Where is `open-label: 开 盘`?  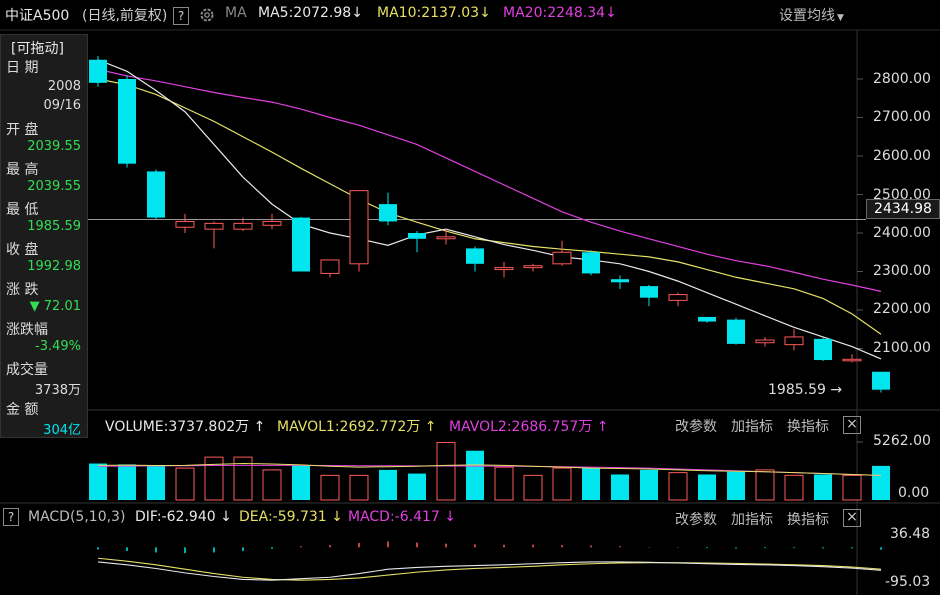 open-label: 开 盘 is located at coordinates (22, 130).